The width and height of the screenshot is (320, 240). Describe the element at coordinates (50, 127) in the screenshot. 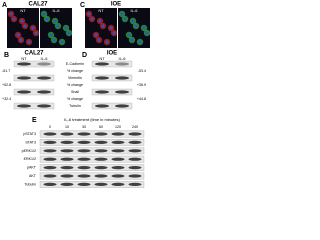

I see `time-label: 0` at that location.